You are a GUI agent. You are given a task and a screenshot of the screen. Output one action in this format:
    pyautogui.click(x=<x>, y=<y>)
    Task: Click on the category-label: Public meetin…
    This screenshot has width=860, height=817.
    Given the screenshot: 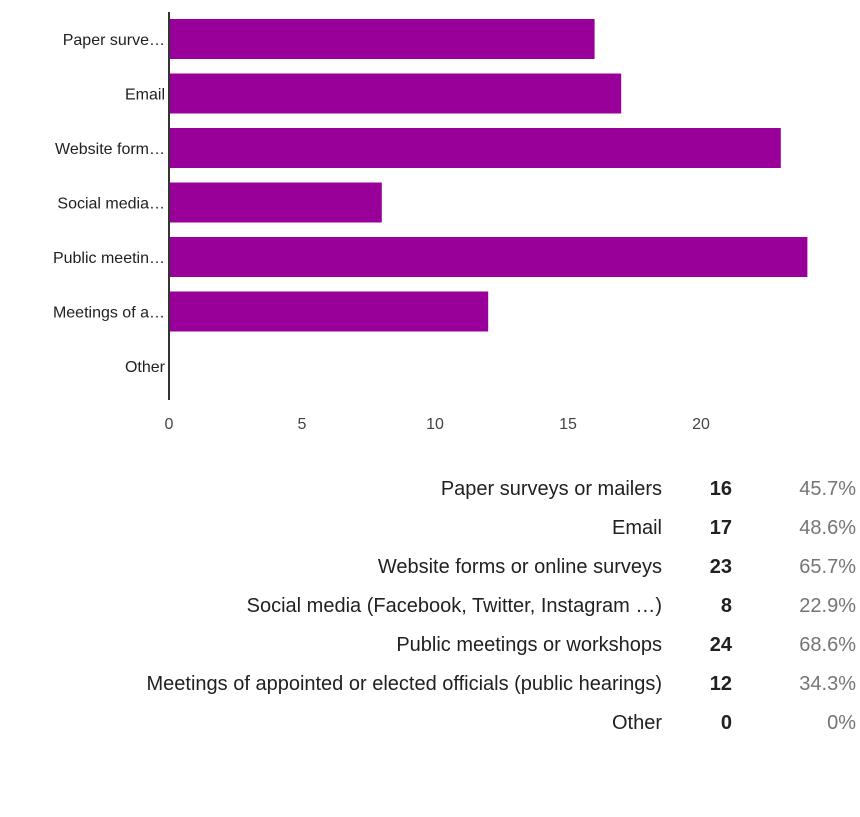 What is the action you would take?
    pyautogui.click(x=109, y=258)
    